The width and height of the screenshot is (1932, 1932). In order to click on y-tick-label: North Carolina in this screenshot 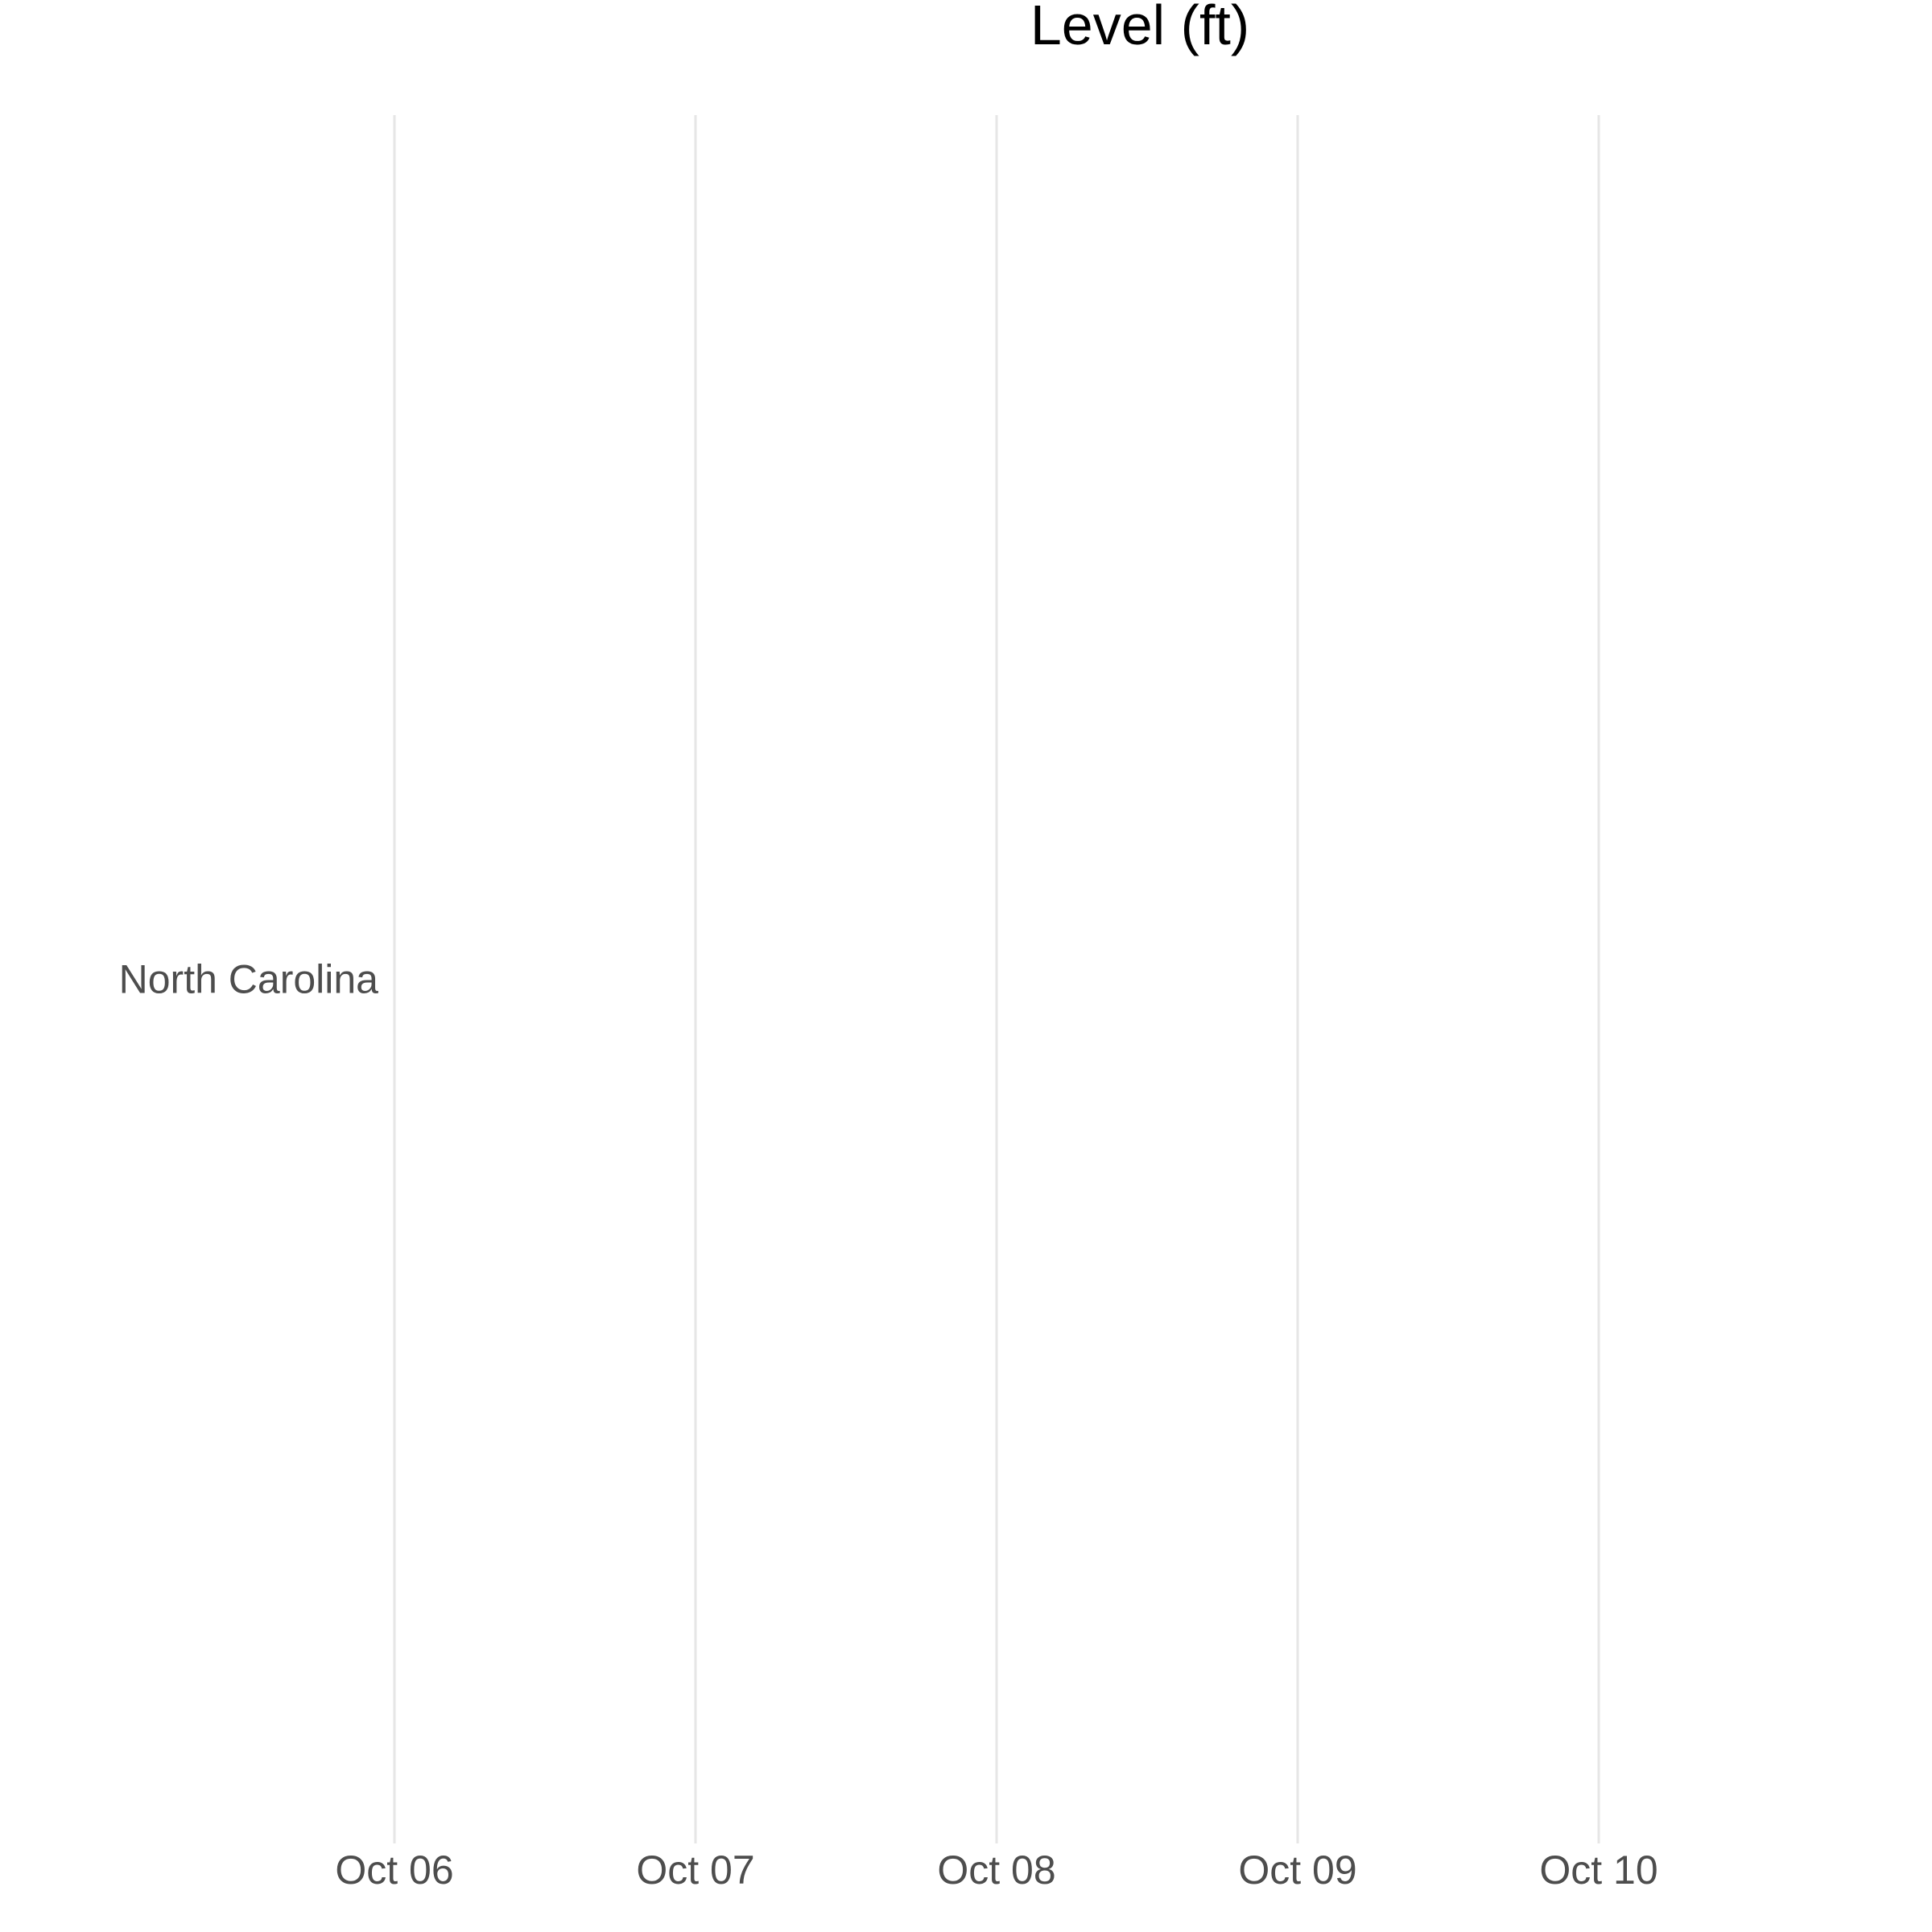, I will do `click(249, 979)`.